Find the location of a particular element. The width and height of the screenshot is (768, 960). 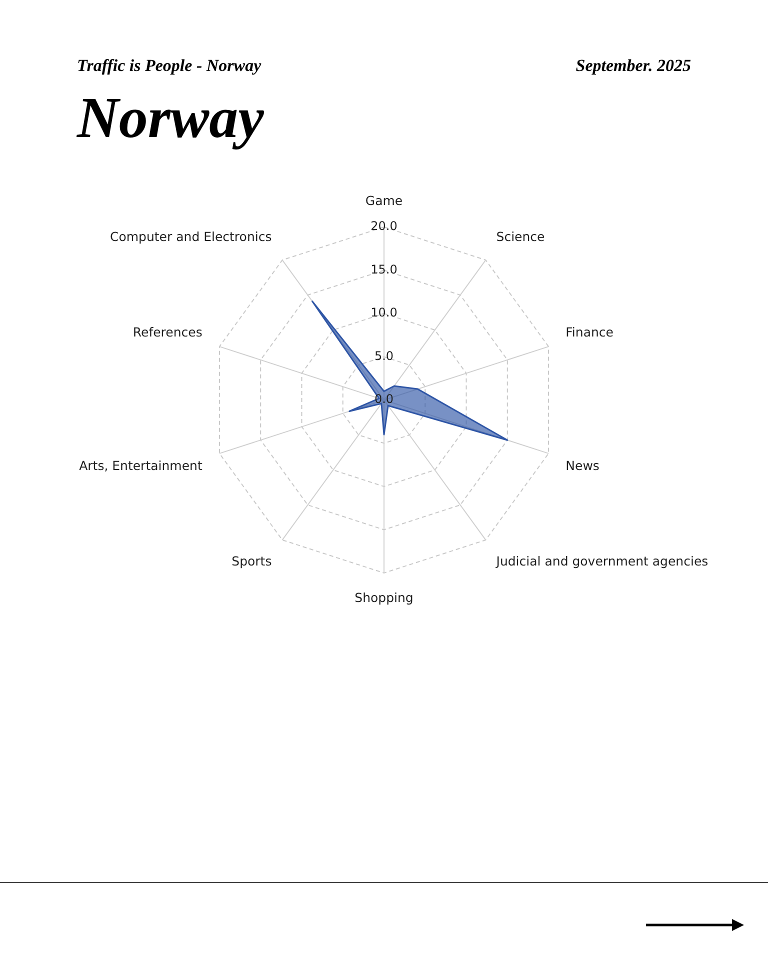

spoke-label: Computer and Electronics is located at coordinates (191, 236).